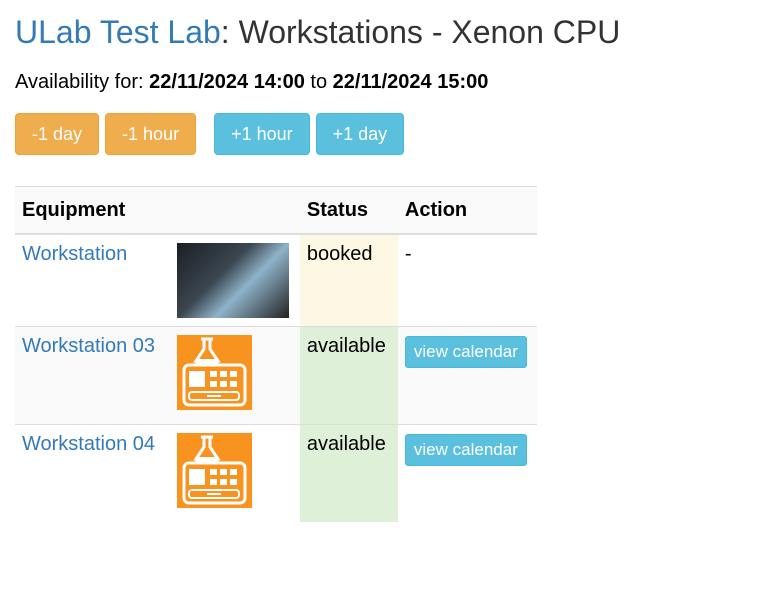  What do you see at coordinates (57, 134) in the screenshot?
I see `minus-day-button: -1 day` at bounding box center [57, 134].